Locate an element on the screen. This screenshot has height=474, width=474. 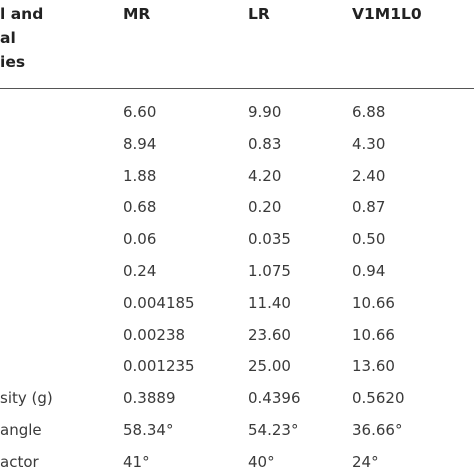
cell: 0.68 is located at coordinates (140, 207).